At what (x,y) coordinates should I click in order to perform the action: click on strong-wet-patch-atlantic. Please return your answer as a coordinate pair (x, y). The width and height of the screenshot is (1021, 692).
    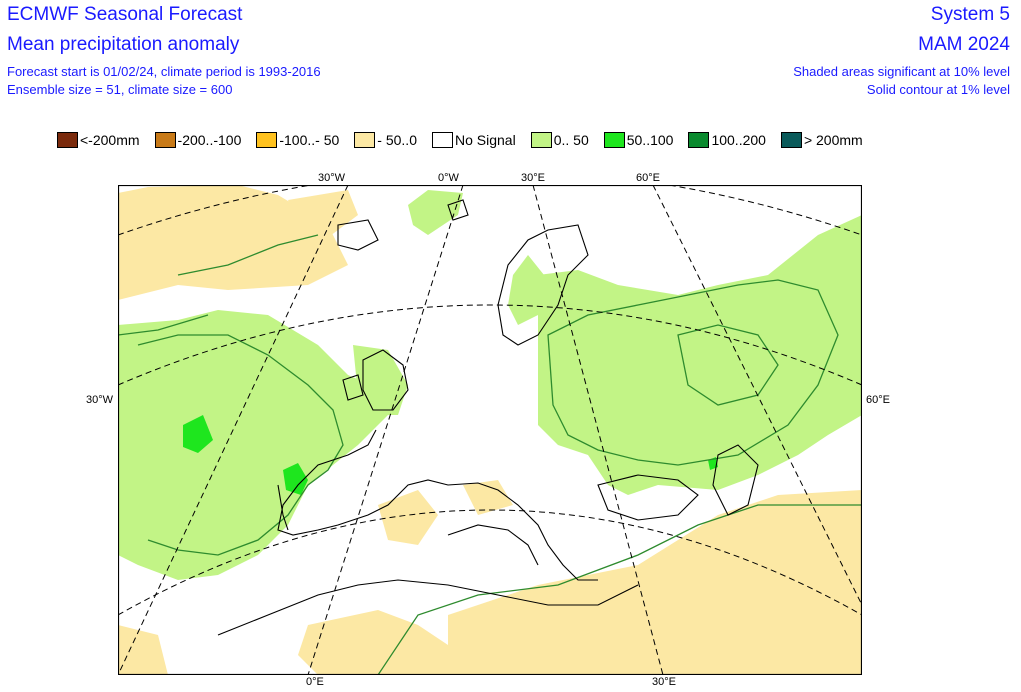
    Looking at the image, I should click on (198, 434).